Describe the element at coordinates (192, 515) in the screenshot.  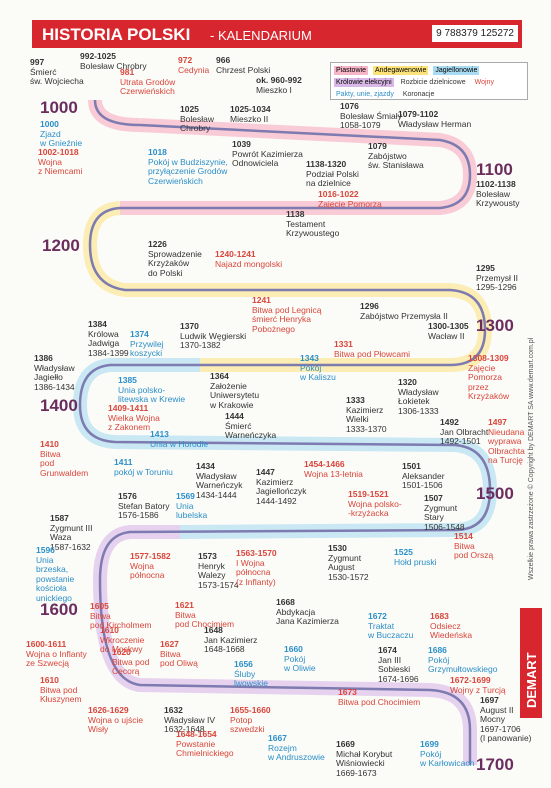
I see `event-text: lubelska` at that location.